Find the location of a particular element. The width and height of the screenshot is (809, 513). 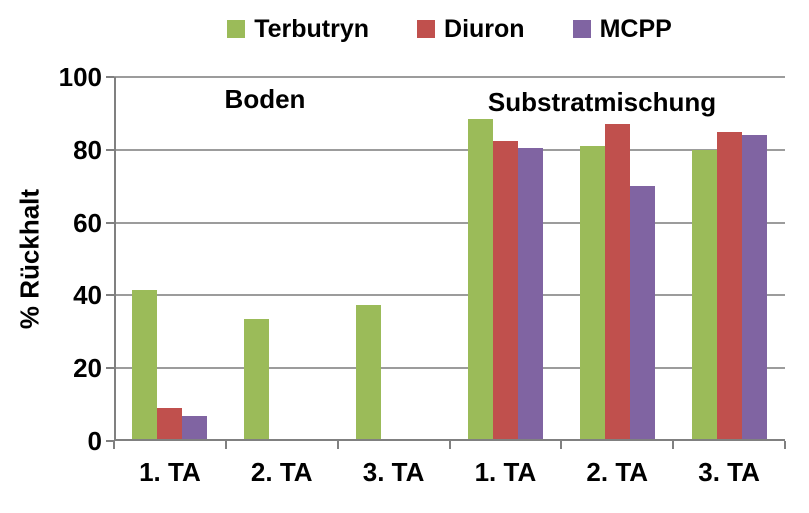

legend-label: Diuron is located at coordinates (484, 28).